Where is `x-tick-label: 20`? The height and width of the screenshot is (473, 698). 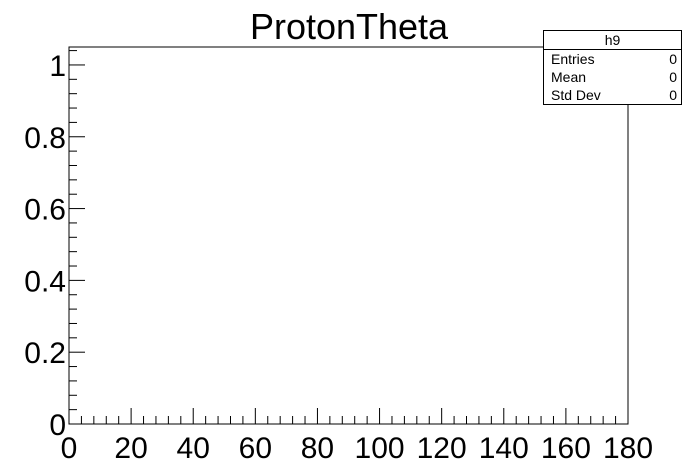
x-tick-label: 20 is located at coordinates (130, 448).